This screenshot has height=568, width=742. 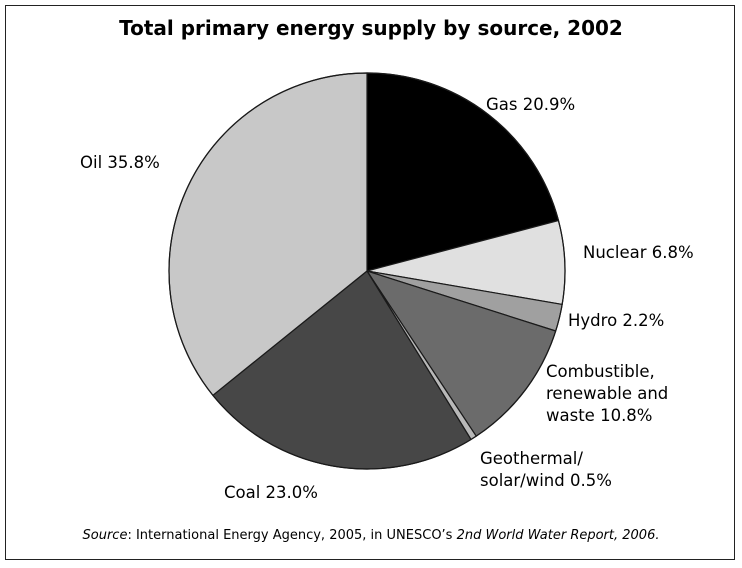 I want to click on source-label: Source, so click(x=105, y=535).